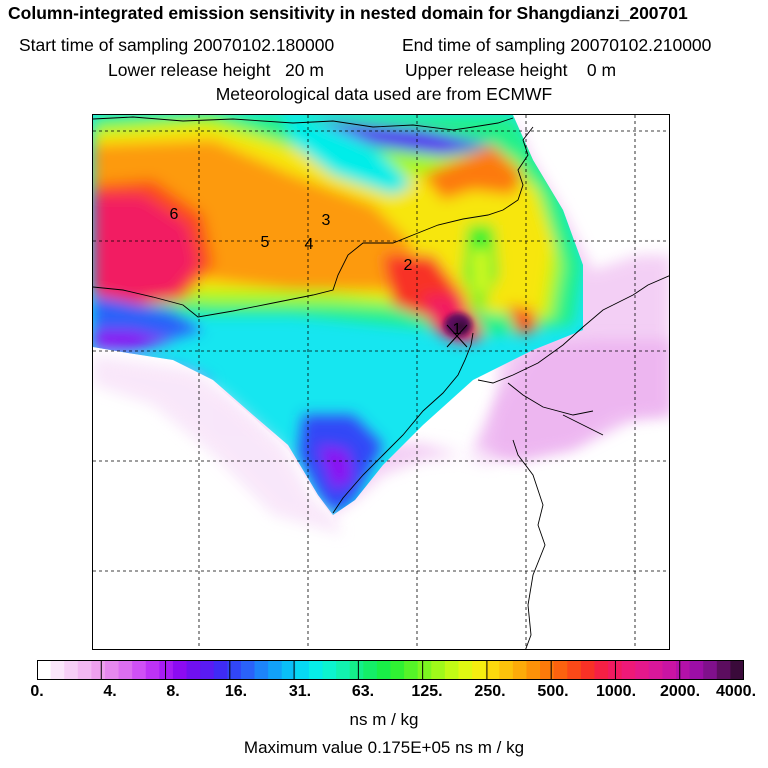 The width and height of the screenshot is (768, 768). I want to click on tick-label-8: 8., so click(173, 691).